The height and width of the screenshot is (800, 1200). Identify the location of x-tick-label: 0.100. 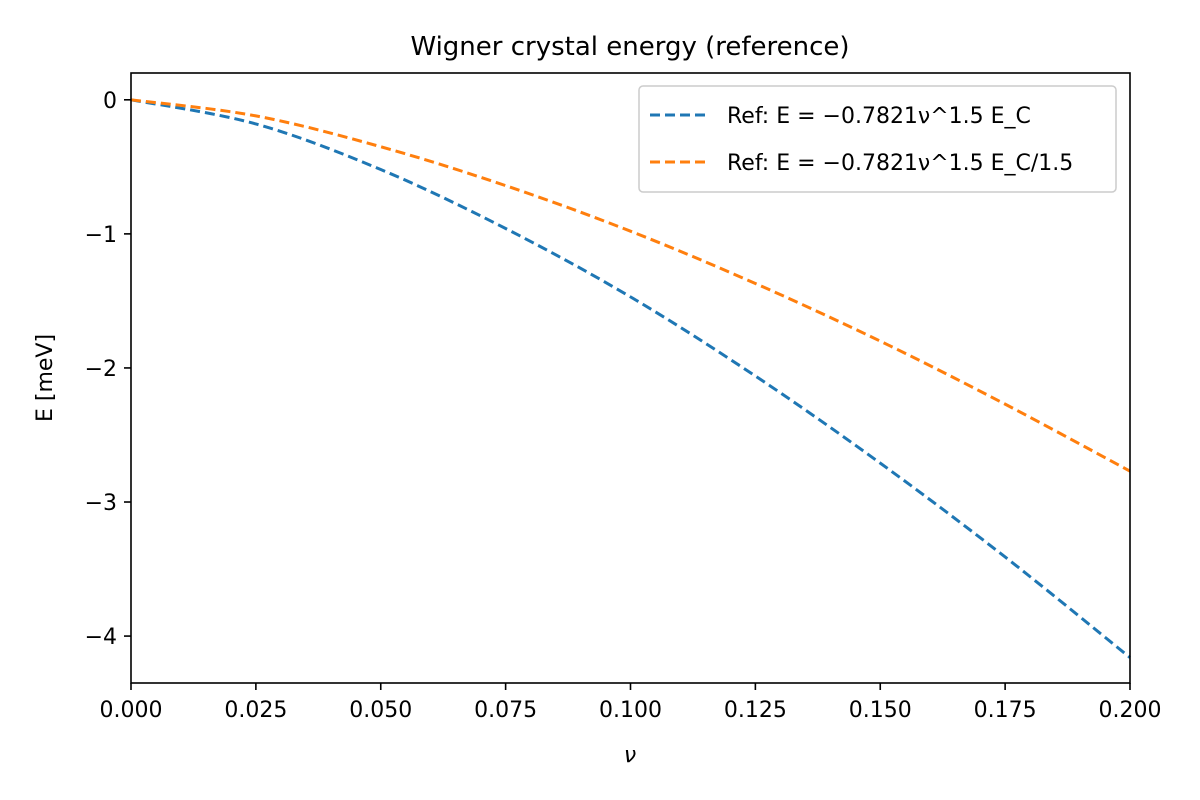
(630, 710).